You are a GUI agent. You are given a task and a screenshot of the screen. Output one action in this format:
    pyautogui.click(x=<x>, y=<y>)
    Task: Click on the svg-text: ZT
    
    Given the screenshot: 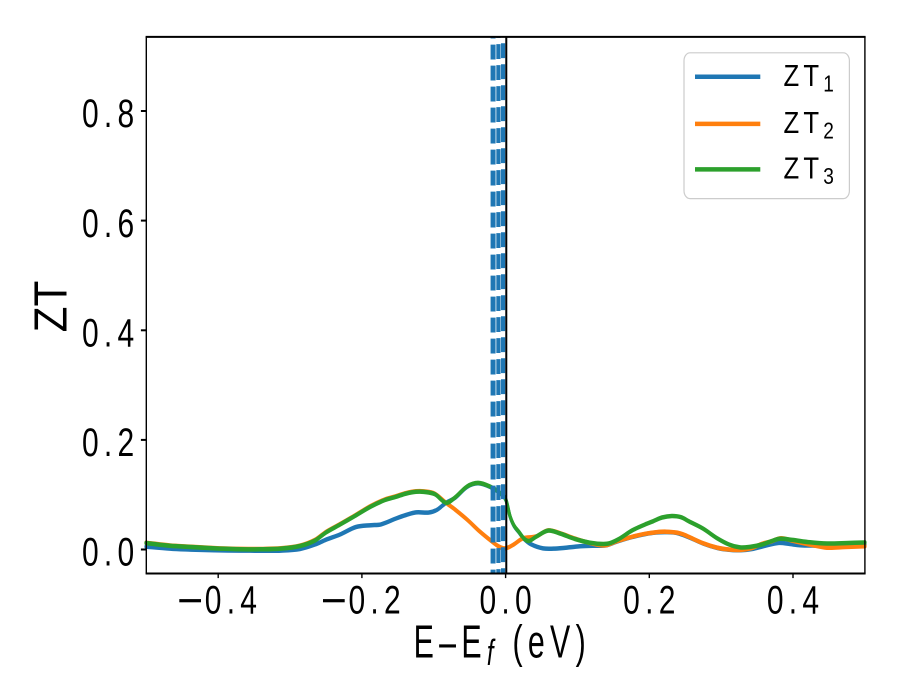 What is the action you would take?
    pyautogui.click(x=51, y=307)
    